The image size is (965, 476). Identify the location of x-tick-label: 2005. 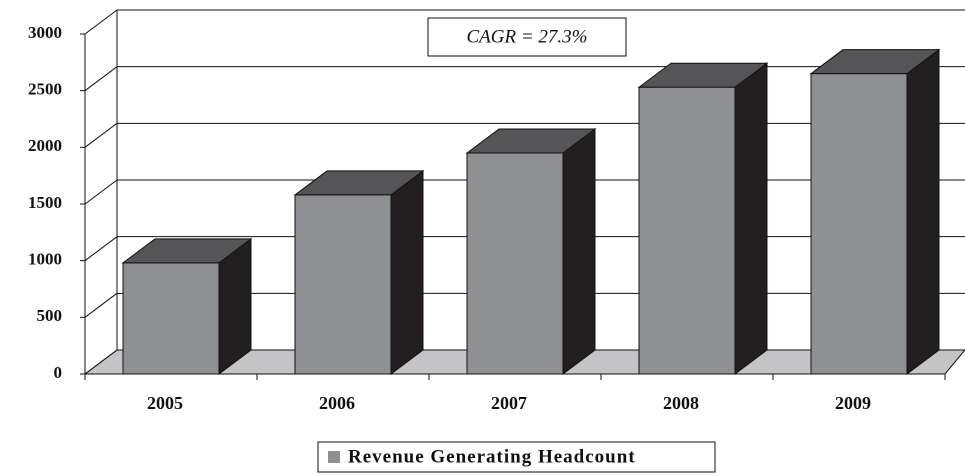
(165, 403).